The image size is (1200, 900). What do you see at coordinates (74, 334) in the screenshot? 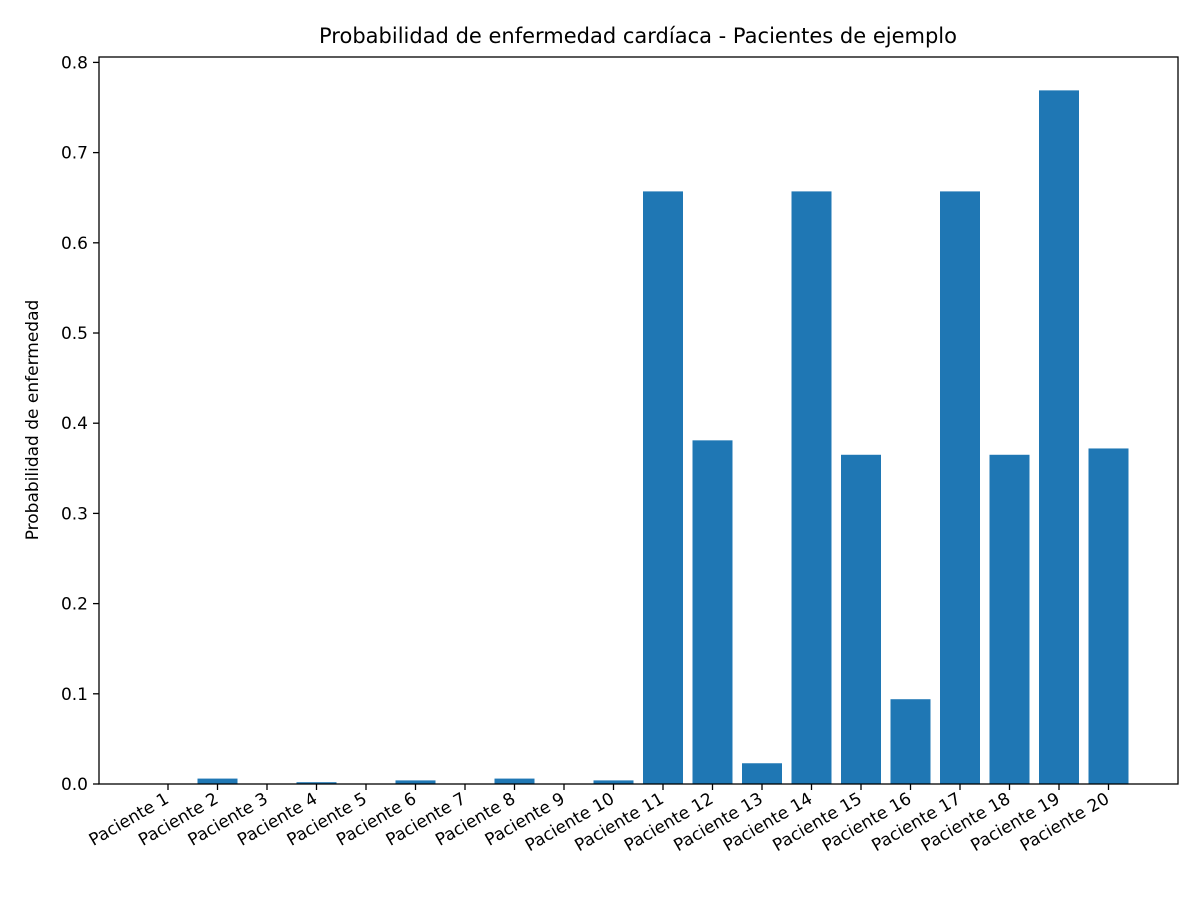
I see `y-tick-label: 0.5` at bounding box center [74, 334].